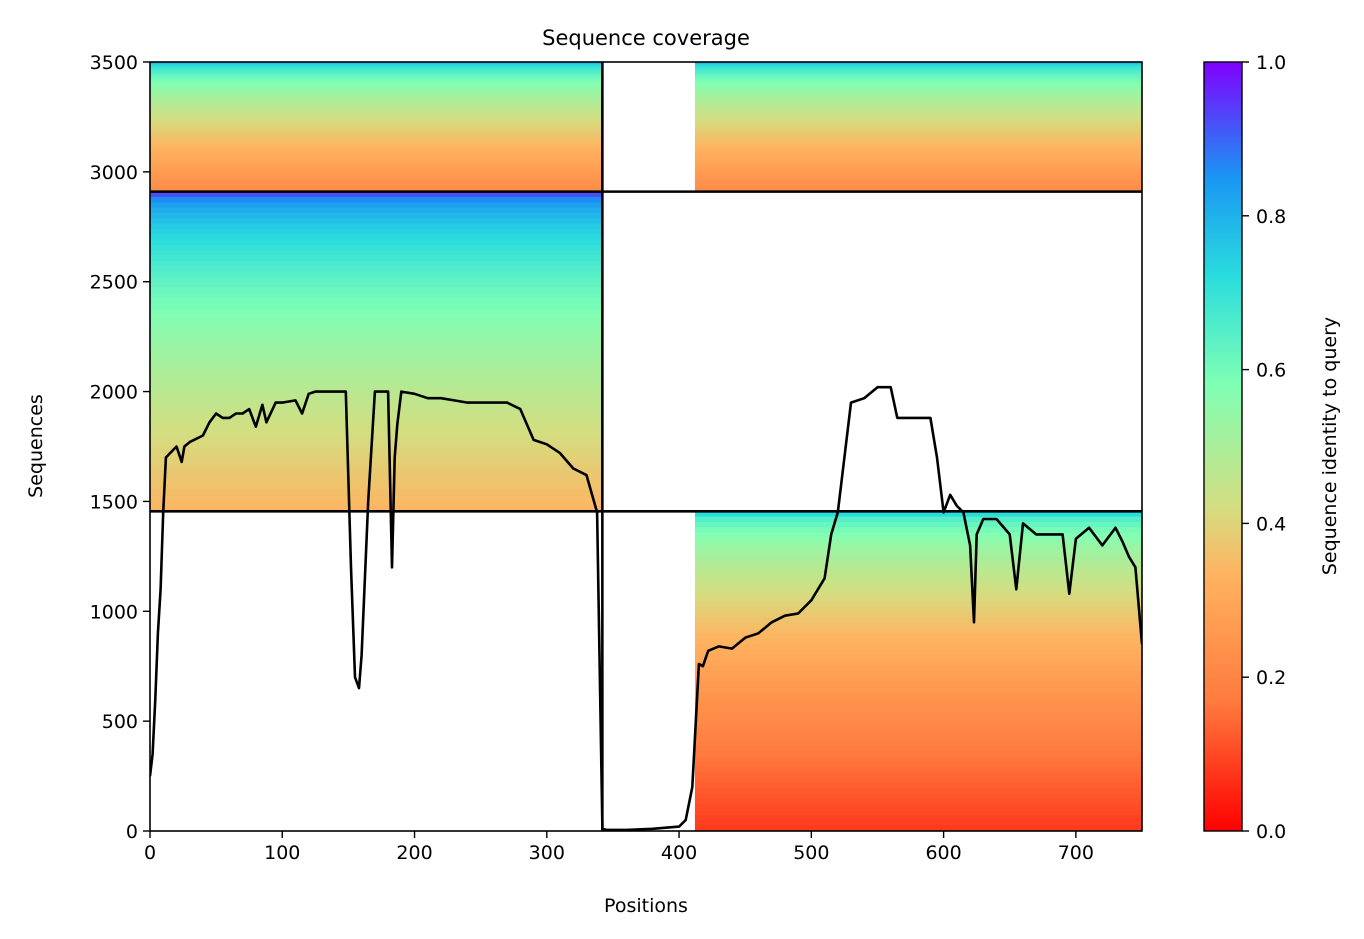  What do you see at coordinates (1264, 524) in the screenshot?
I see `colorbar-tick: 0.4` at bounding box center [1264, 524].